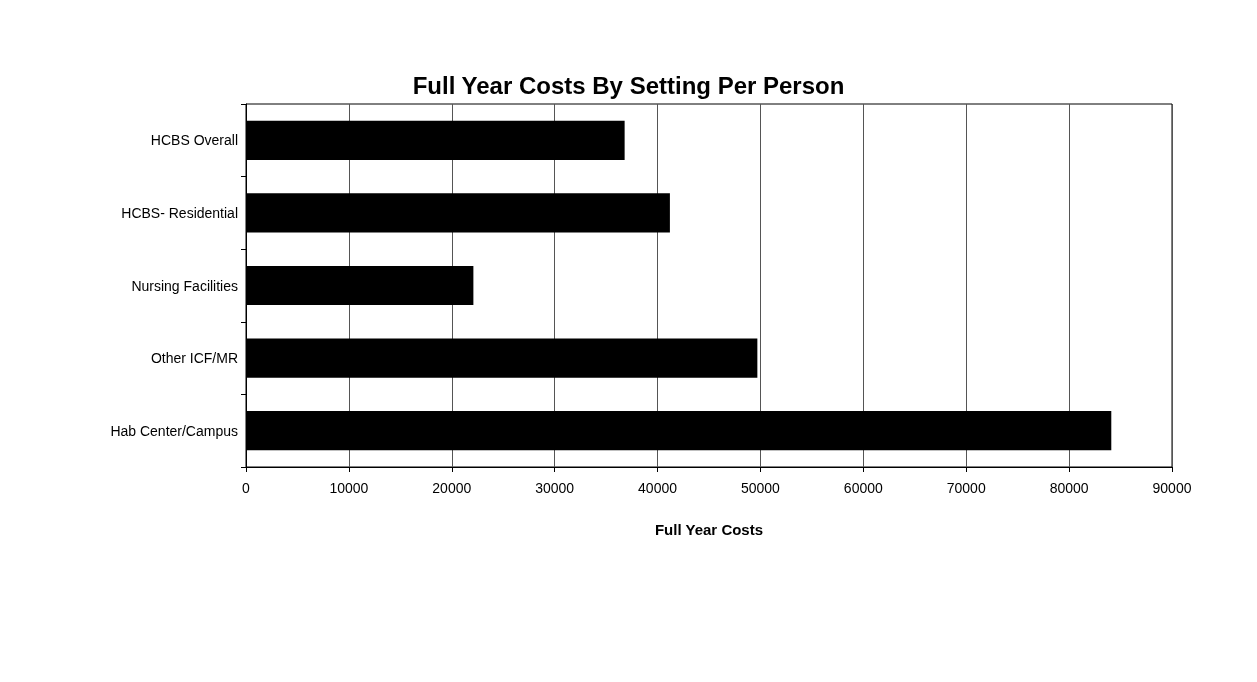 The image size is (1257, 682). What do you see at coordinates (1069, 488) in the screenshot?
I see `x-tick-label: 80000` at bounding box center [1069, 488].